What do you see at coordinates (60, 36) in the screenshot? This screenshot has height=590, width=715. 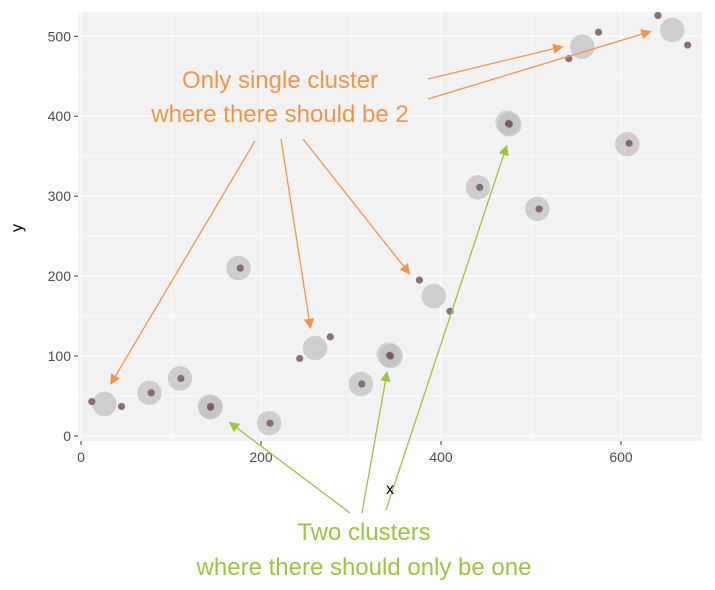 I see `y-tick-label: 500` at bounding box center [60, 36].